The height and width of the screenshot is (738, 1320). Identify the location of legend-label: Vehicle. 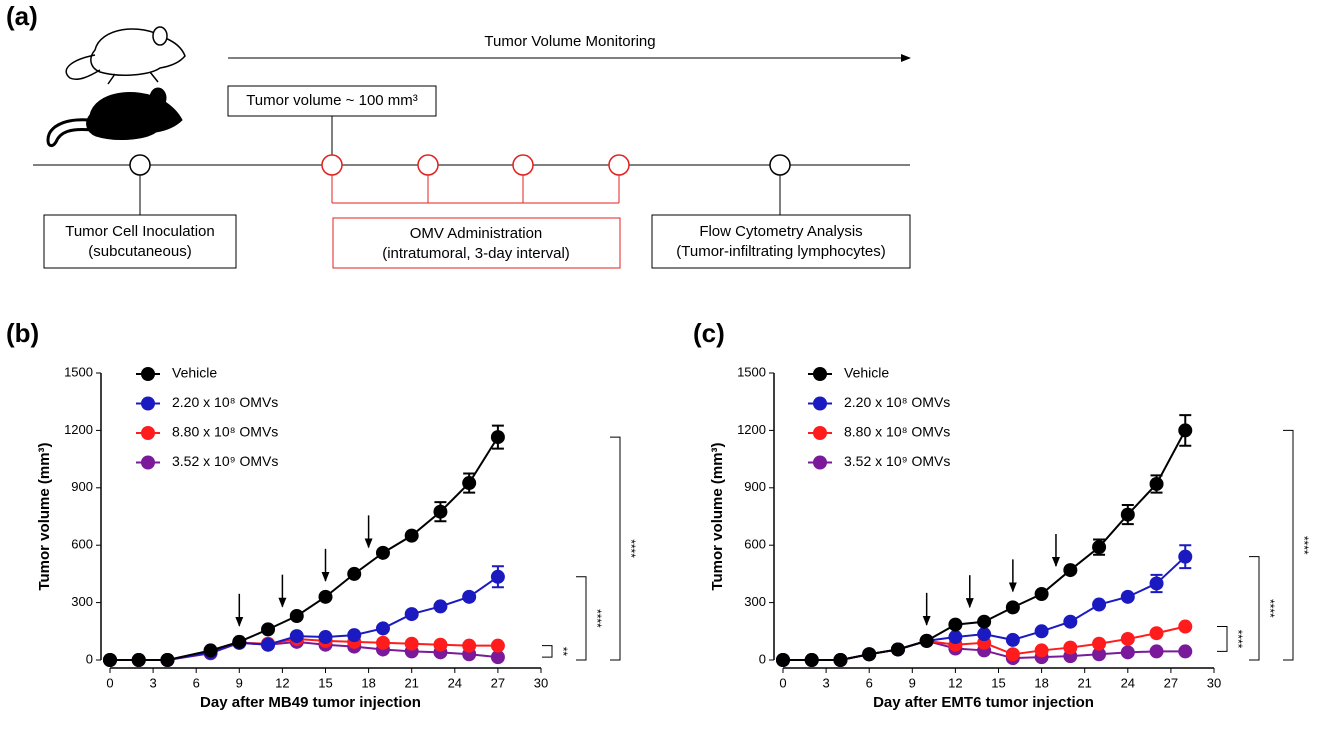
(194, 373).